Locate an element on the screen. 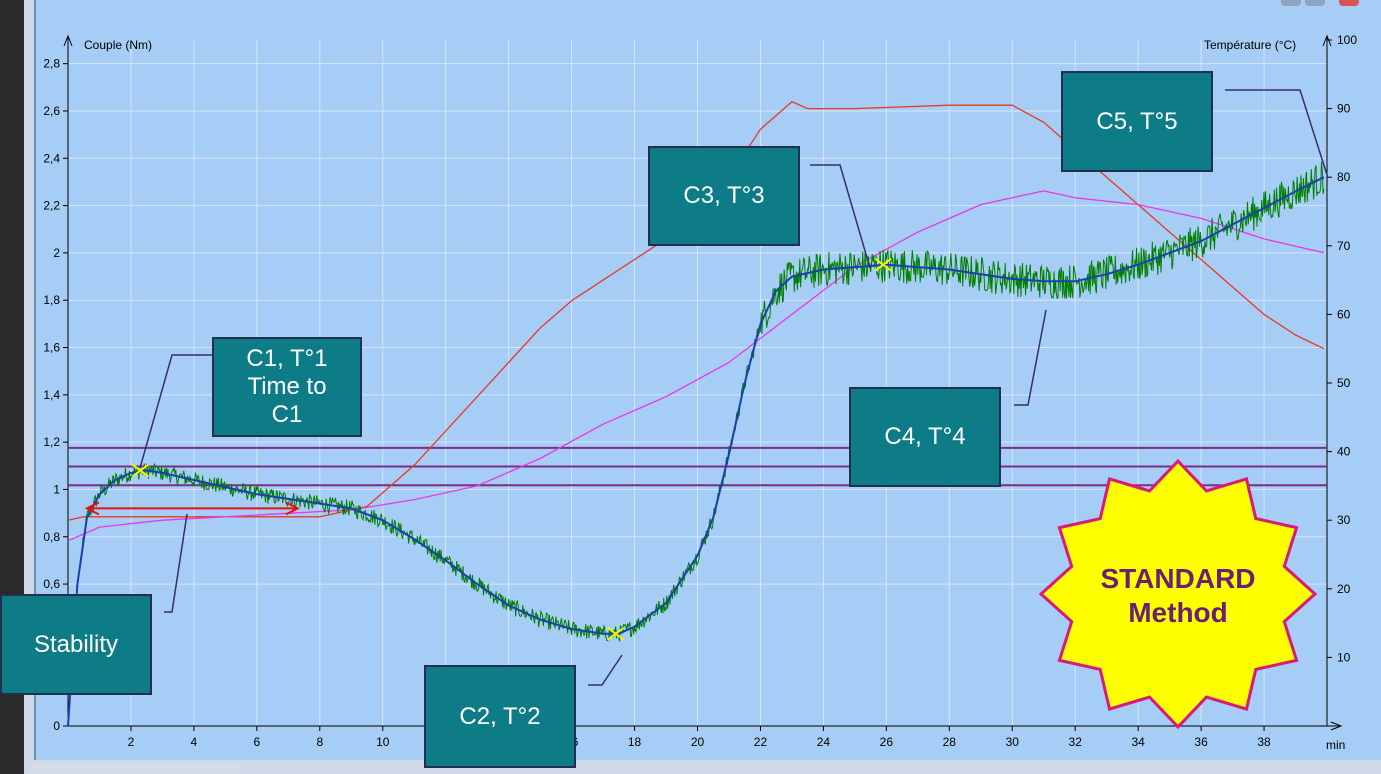  close-button is located at coordinates (1349, 3).